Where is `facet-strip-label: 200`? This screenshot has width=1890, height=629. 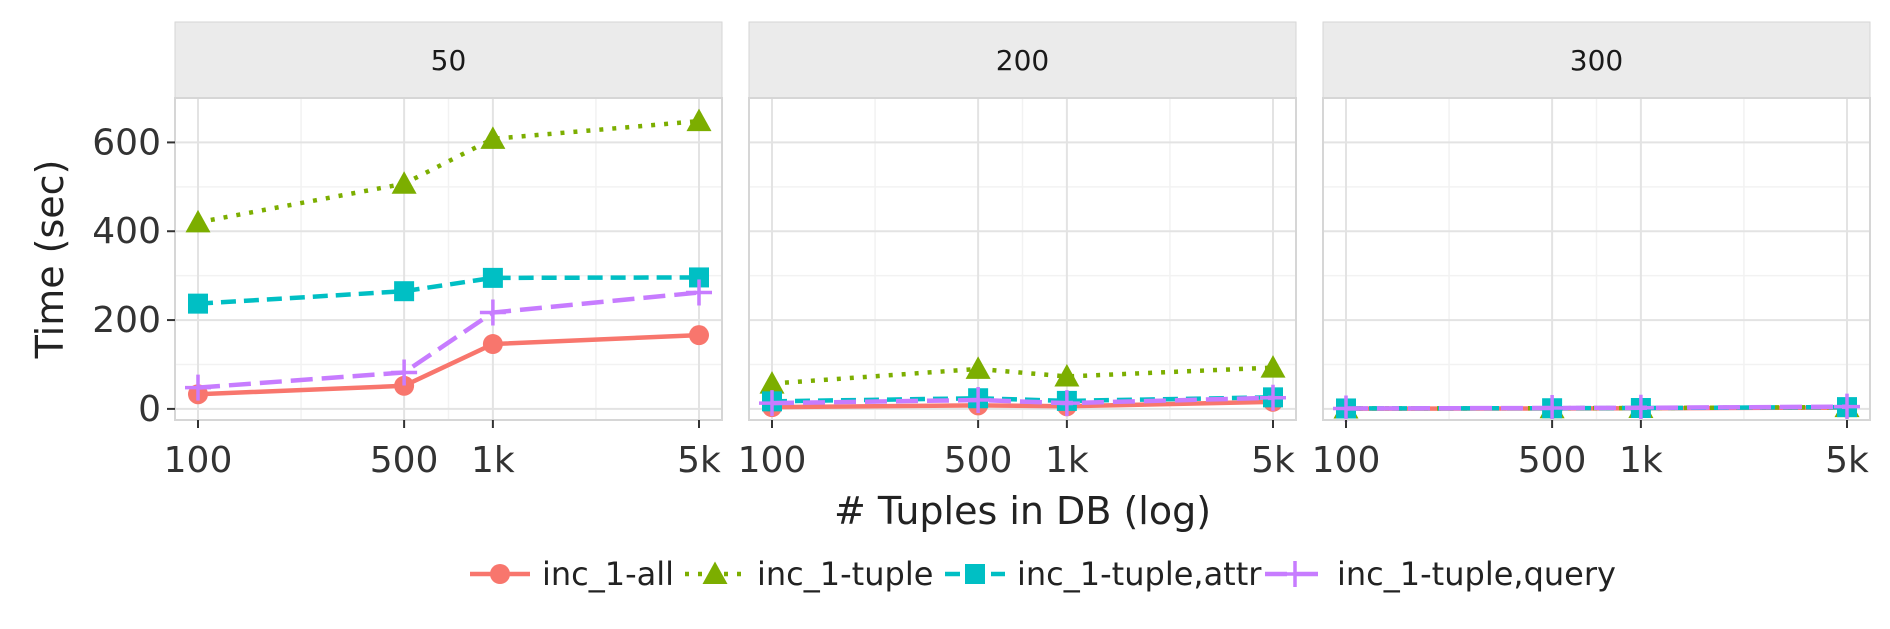 facet-strip-label: 200 is located at coordinates (1022, 60).